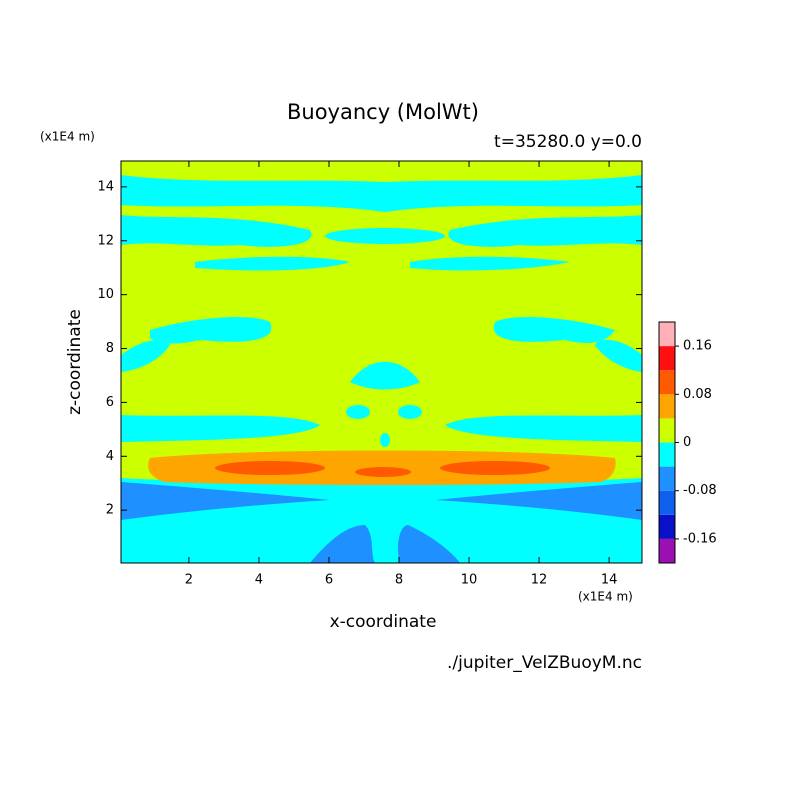 Image resolution: width=804 pixels, height=804 pixels. Describe the element at coordinates (110, 402) in the screenshot. I see `y-tick-label: 6` at that location.